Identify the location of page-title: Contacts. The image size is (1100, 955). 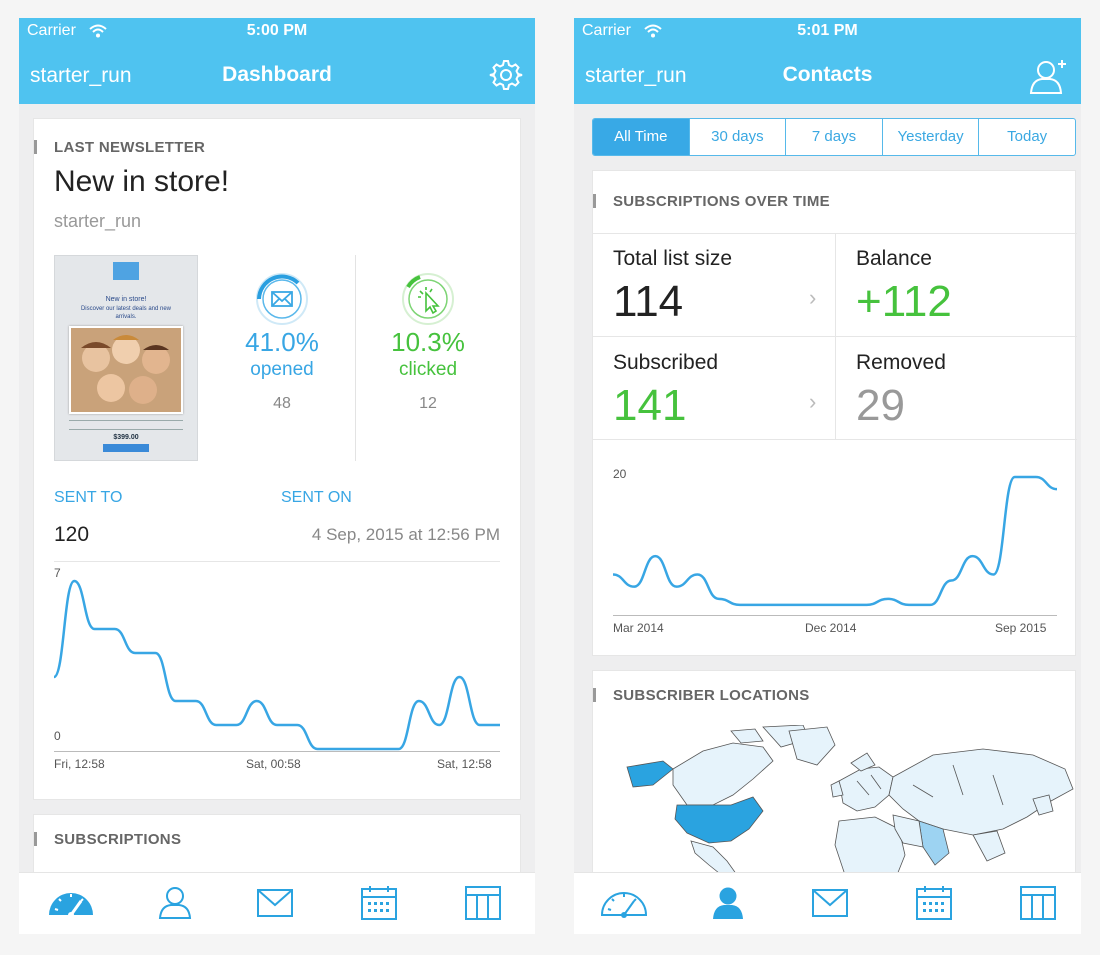
(827, 74).